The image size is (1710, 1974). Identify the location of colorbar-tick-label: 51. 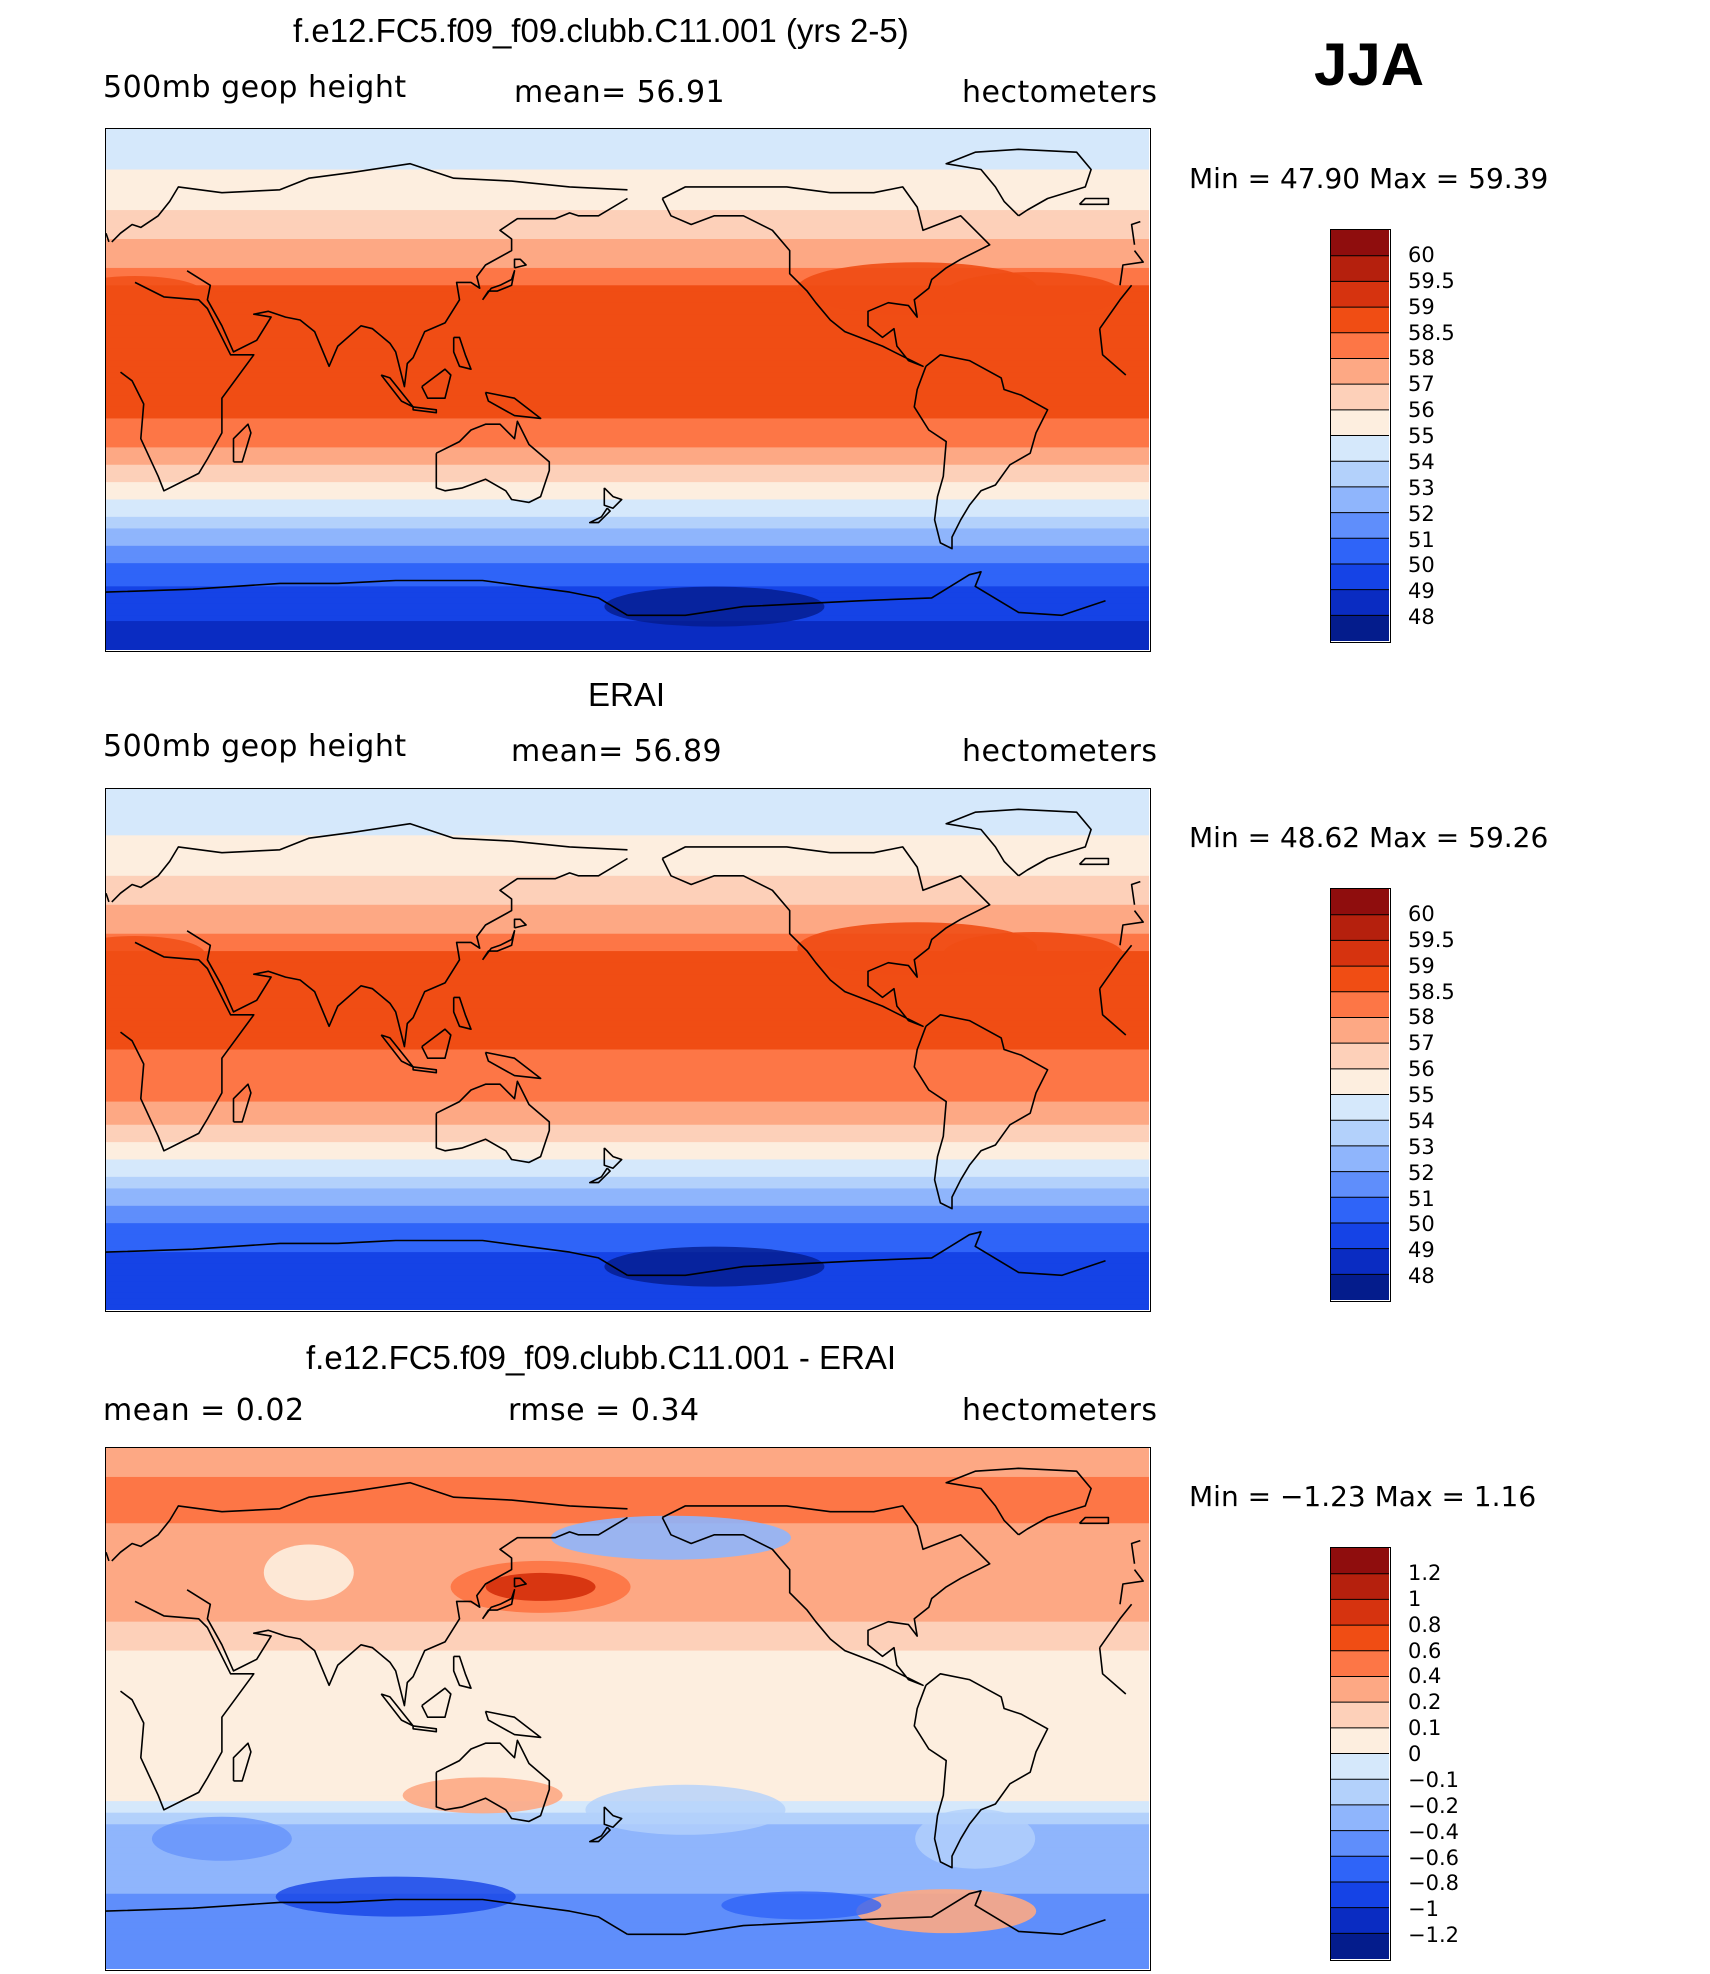
(1421, 1198).